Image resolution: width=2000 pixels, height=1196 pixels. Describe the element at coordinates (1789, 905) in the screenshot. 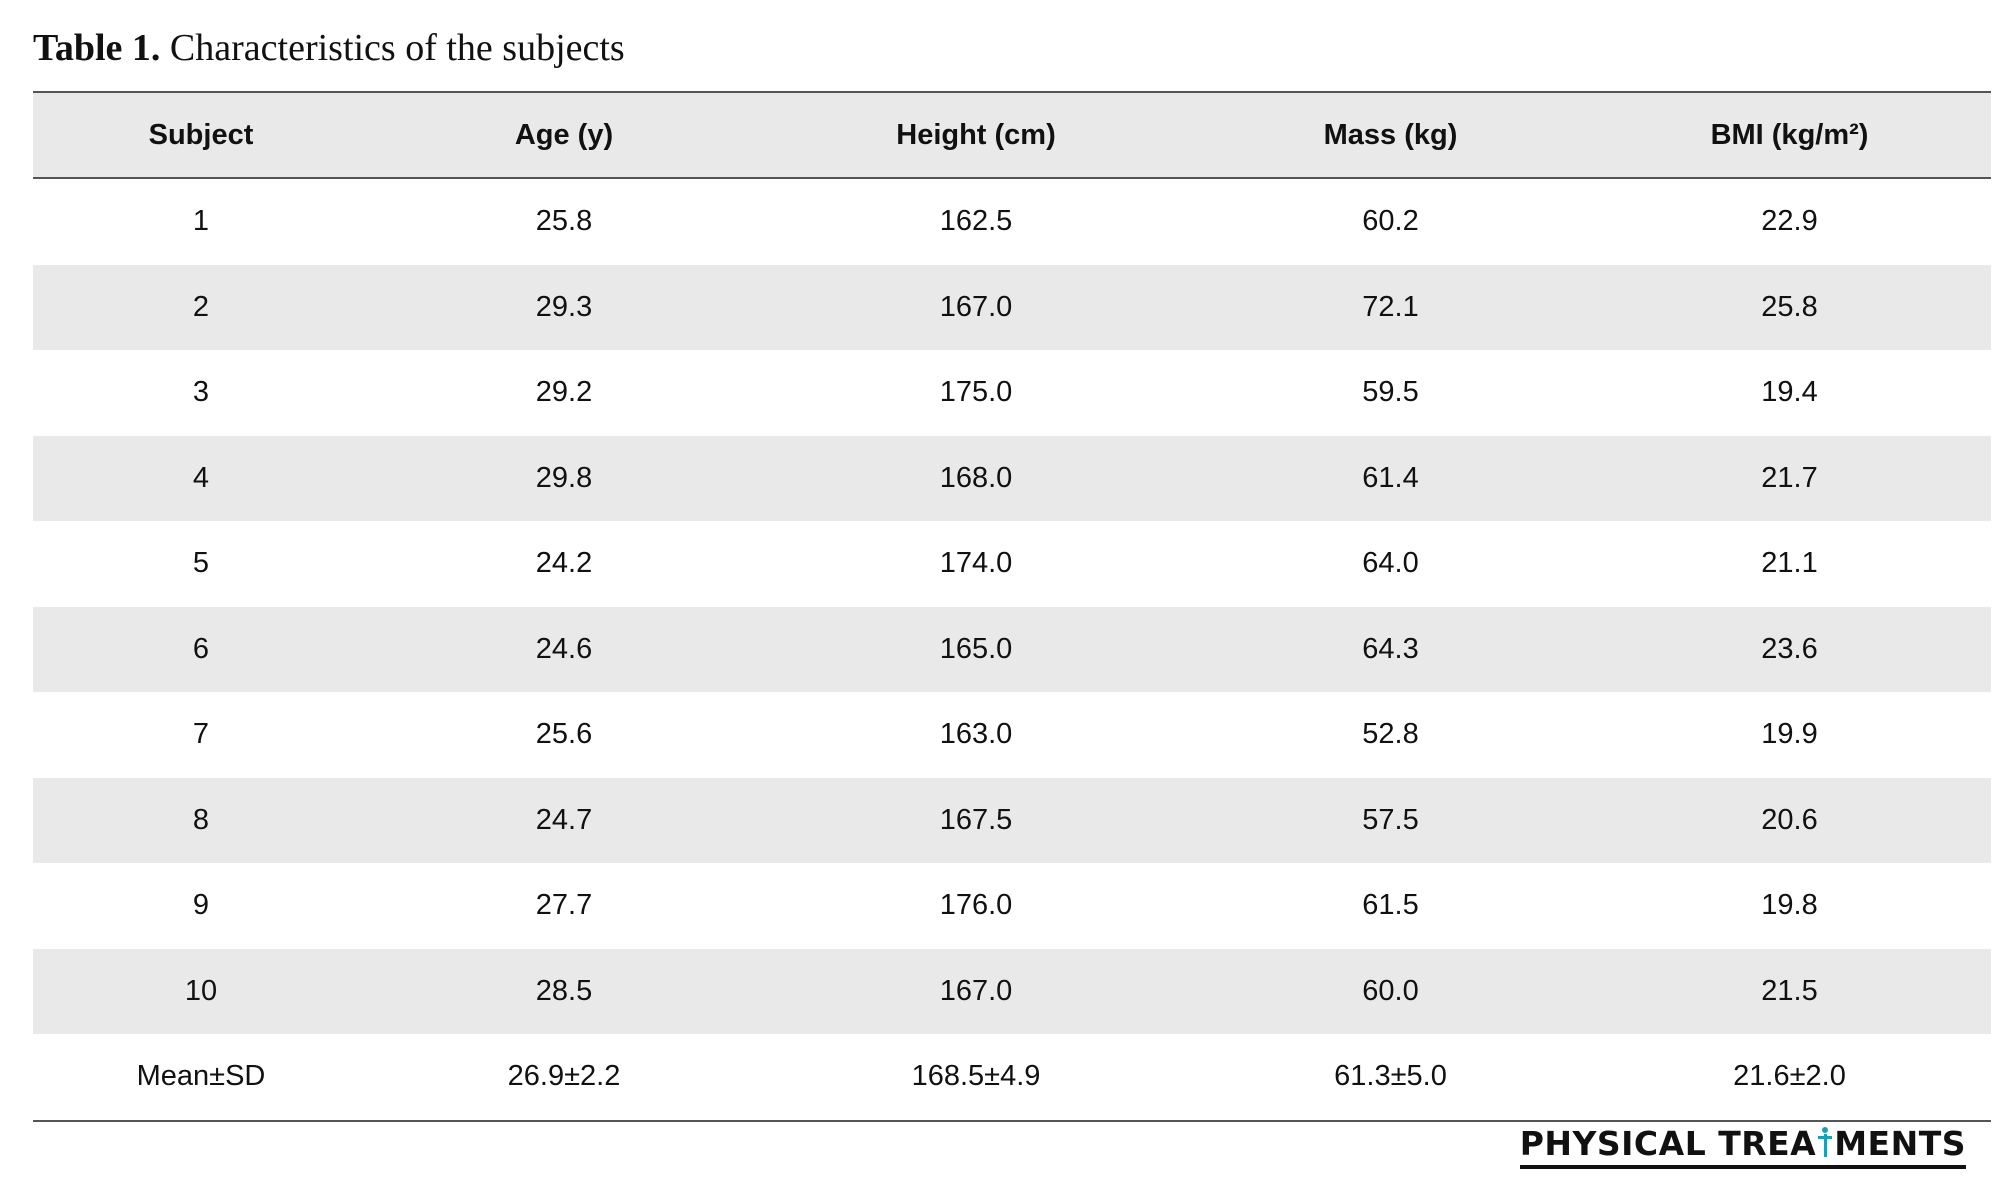

I see `cell-bmi: 19.8` at that location.